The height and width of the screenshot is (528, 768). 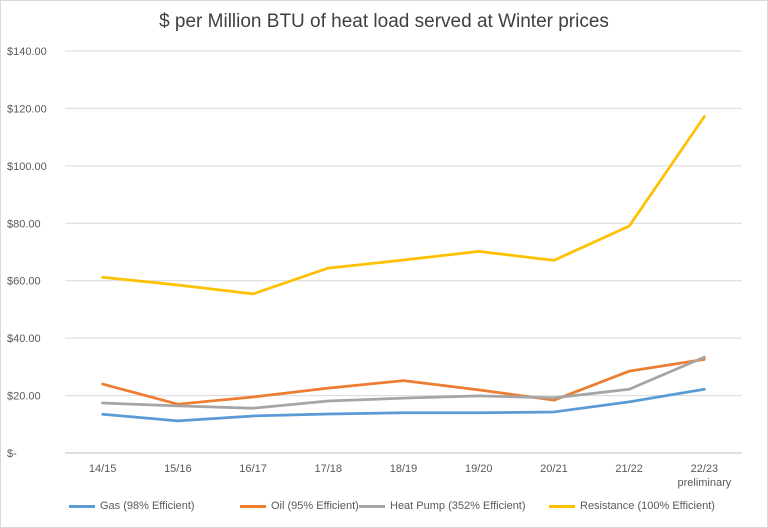 What do you see at coordinates (647, 506) in the screenshot?
I see `legend-label: Resistance (100% Efficient)` at bounding box center [647, 506].